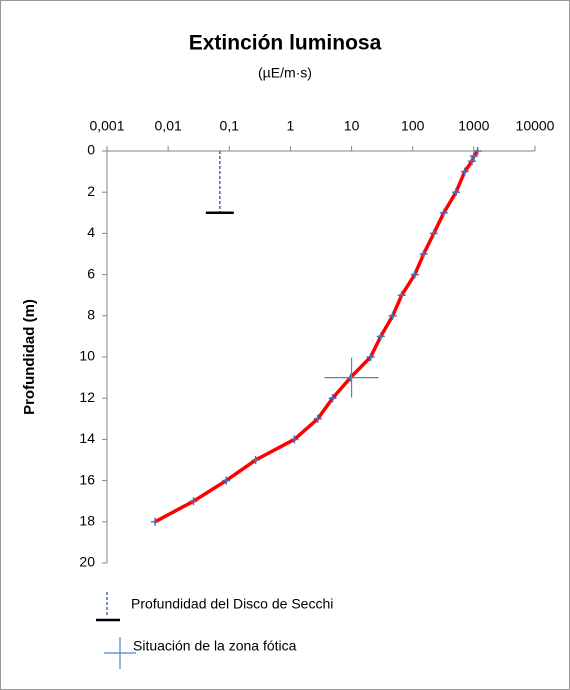 This screenshot has height=690, width=570. What do you see at coordinates (351, 377) in the screenshot?
I see `photic-marker` at bounding box center [351, 377].